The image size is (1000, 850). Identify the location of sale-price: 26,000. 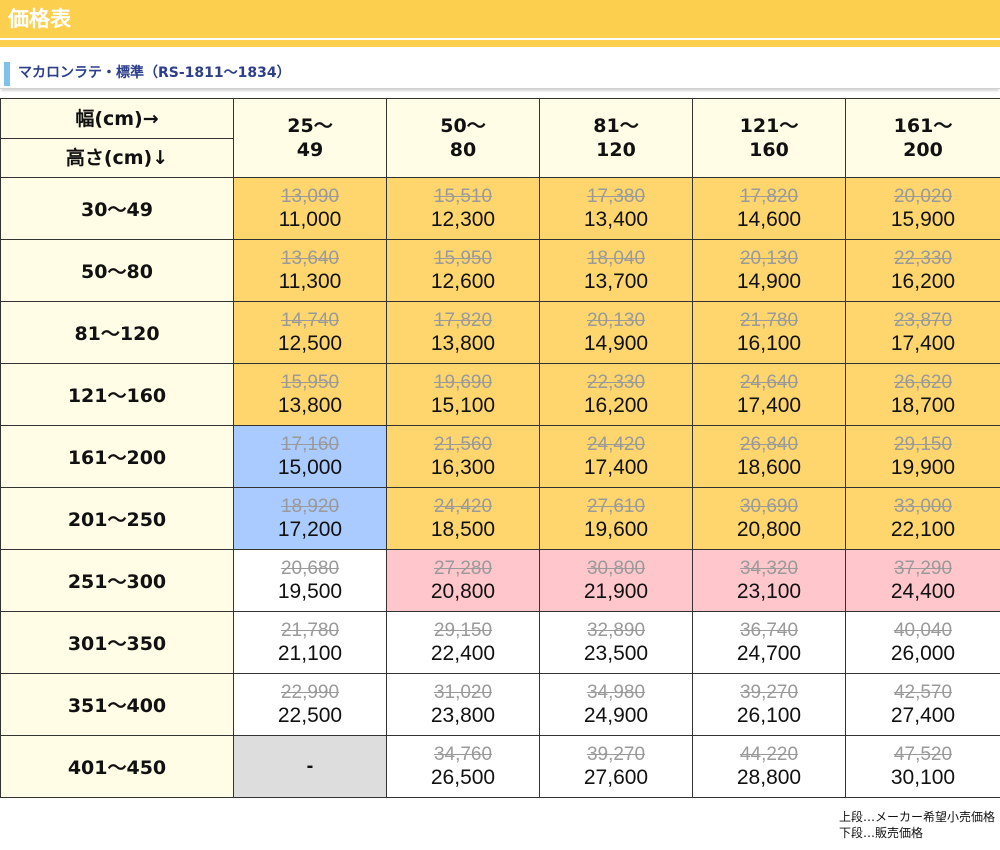
(923, 653).